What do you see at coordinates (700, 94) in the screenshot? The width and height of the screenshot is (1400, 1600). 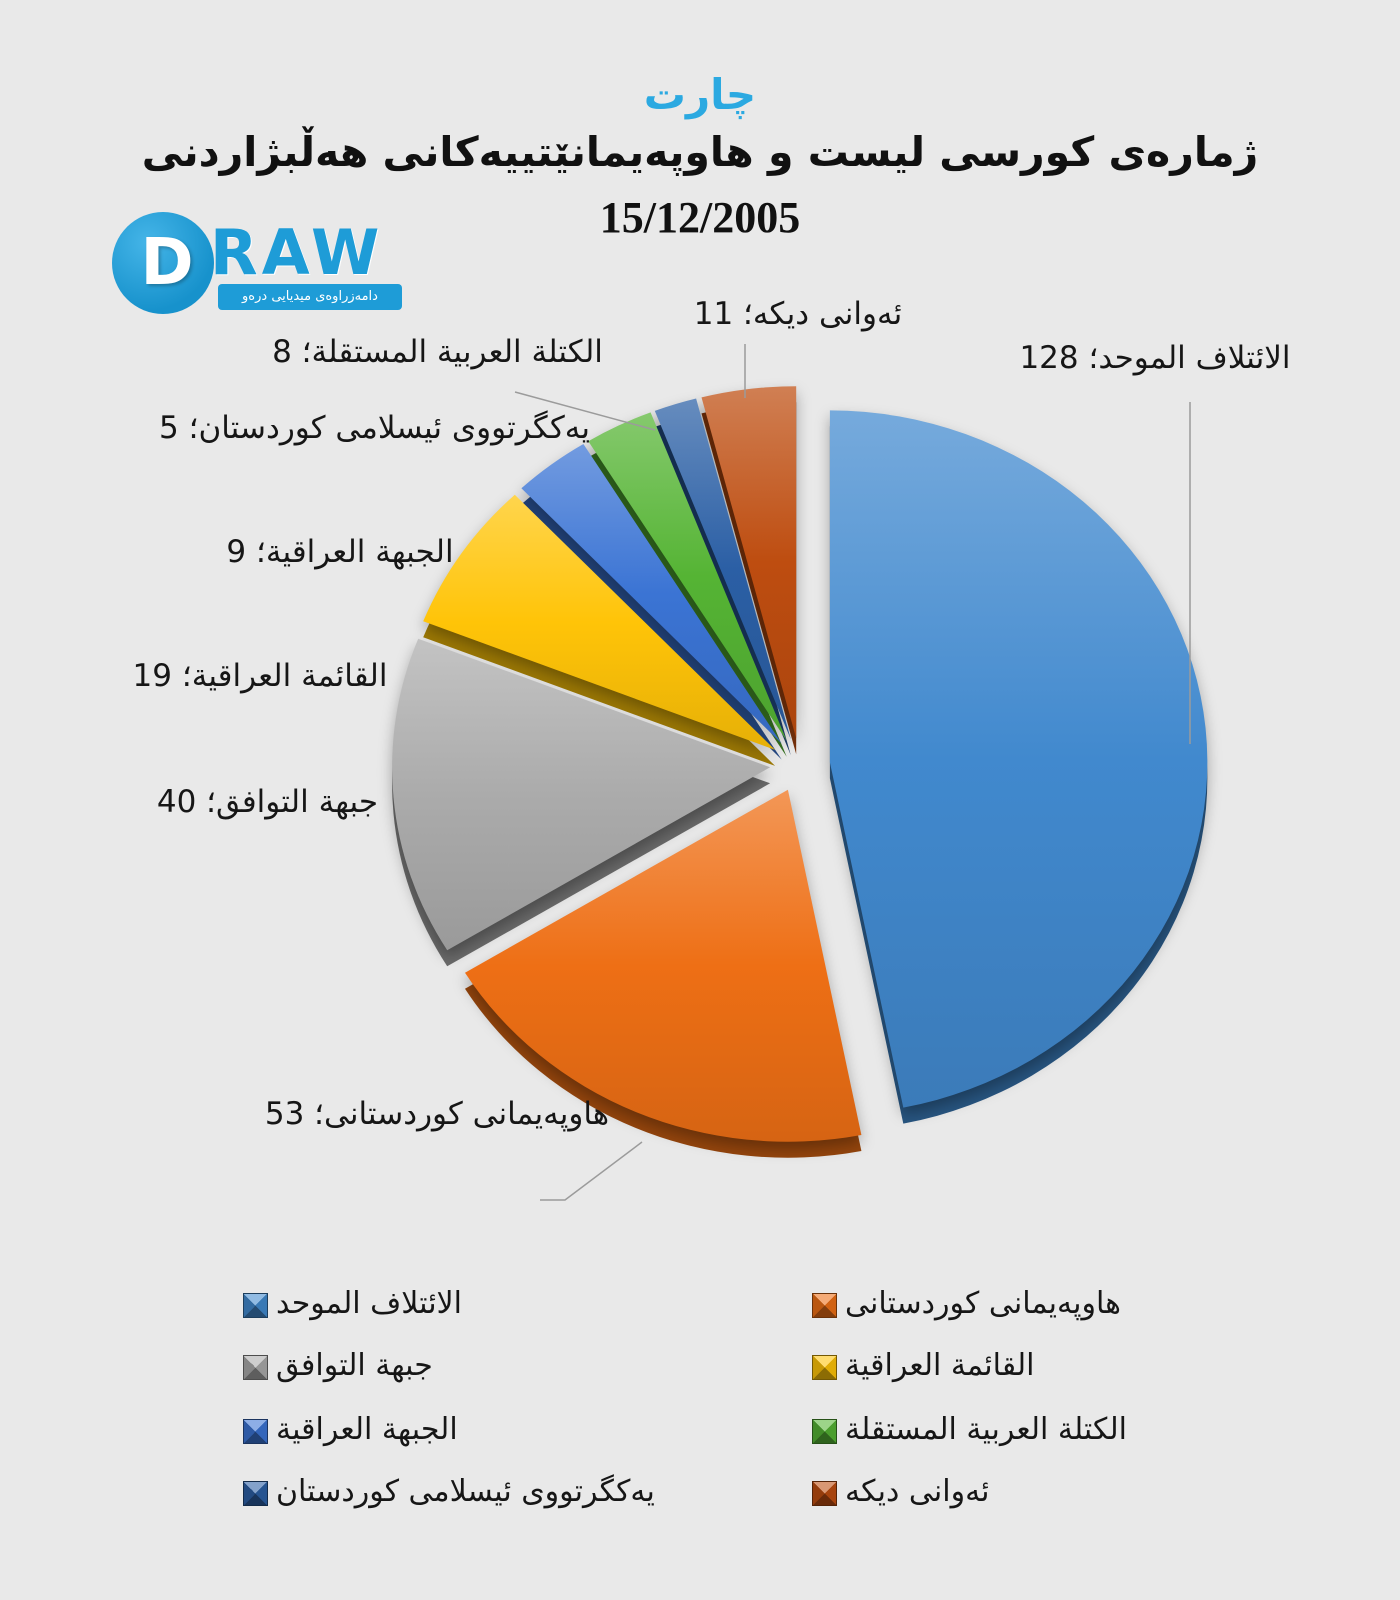 I see `chart-tag-title: چارت` at bounding box center [700, 94].